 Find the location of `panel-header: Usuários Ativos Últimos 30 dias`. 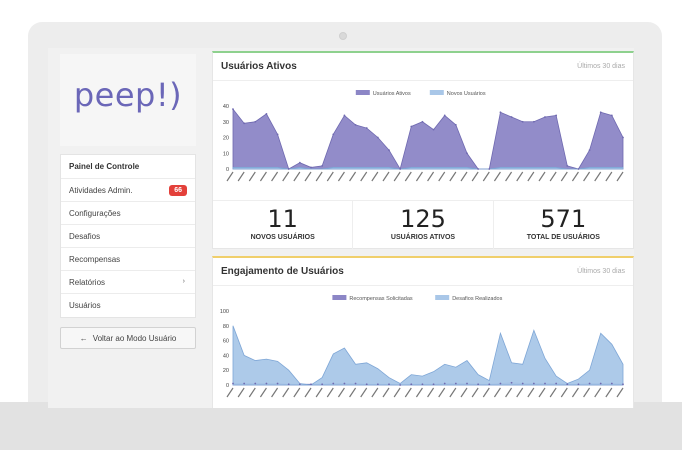

panel-header: Usuários Ativos Últimos 30 dias is located at coordinates (423, 67).